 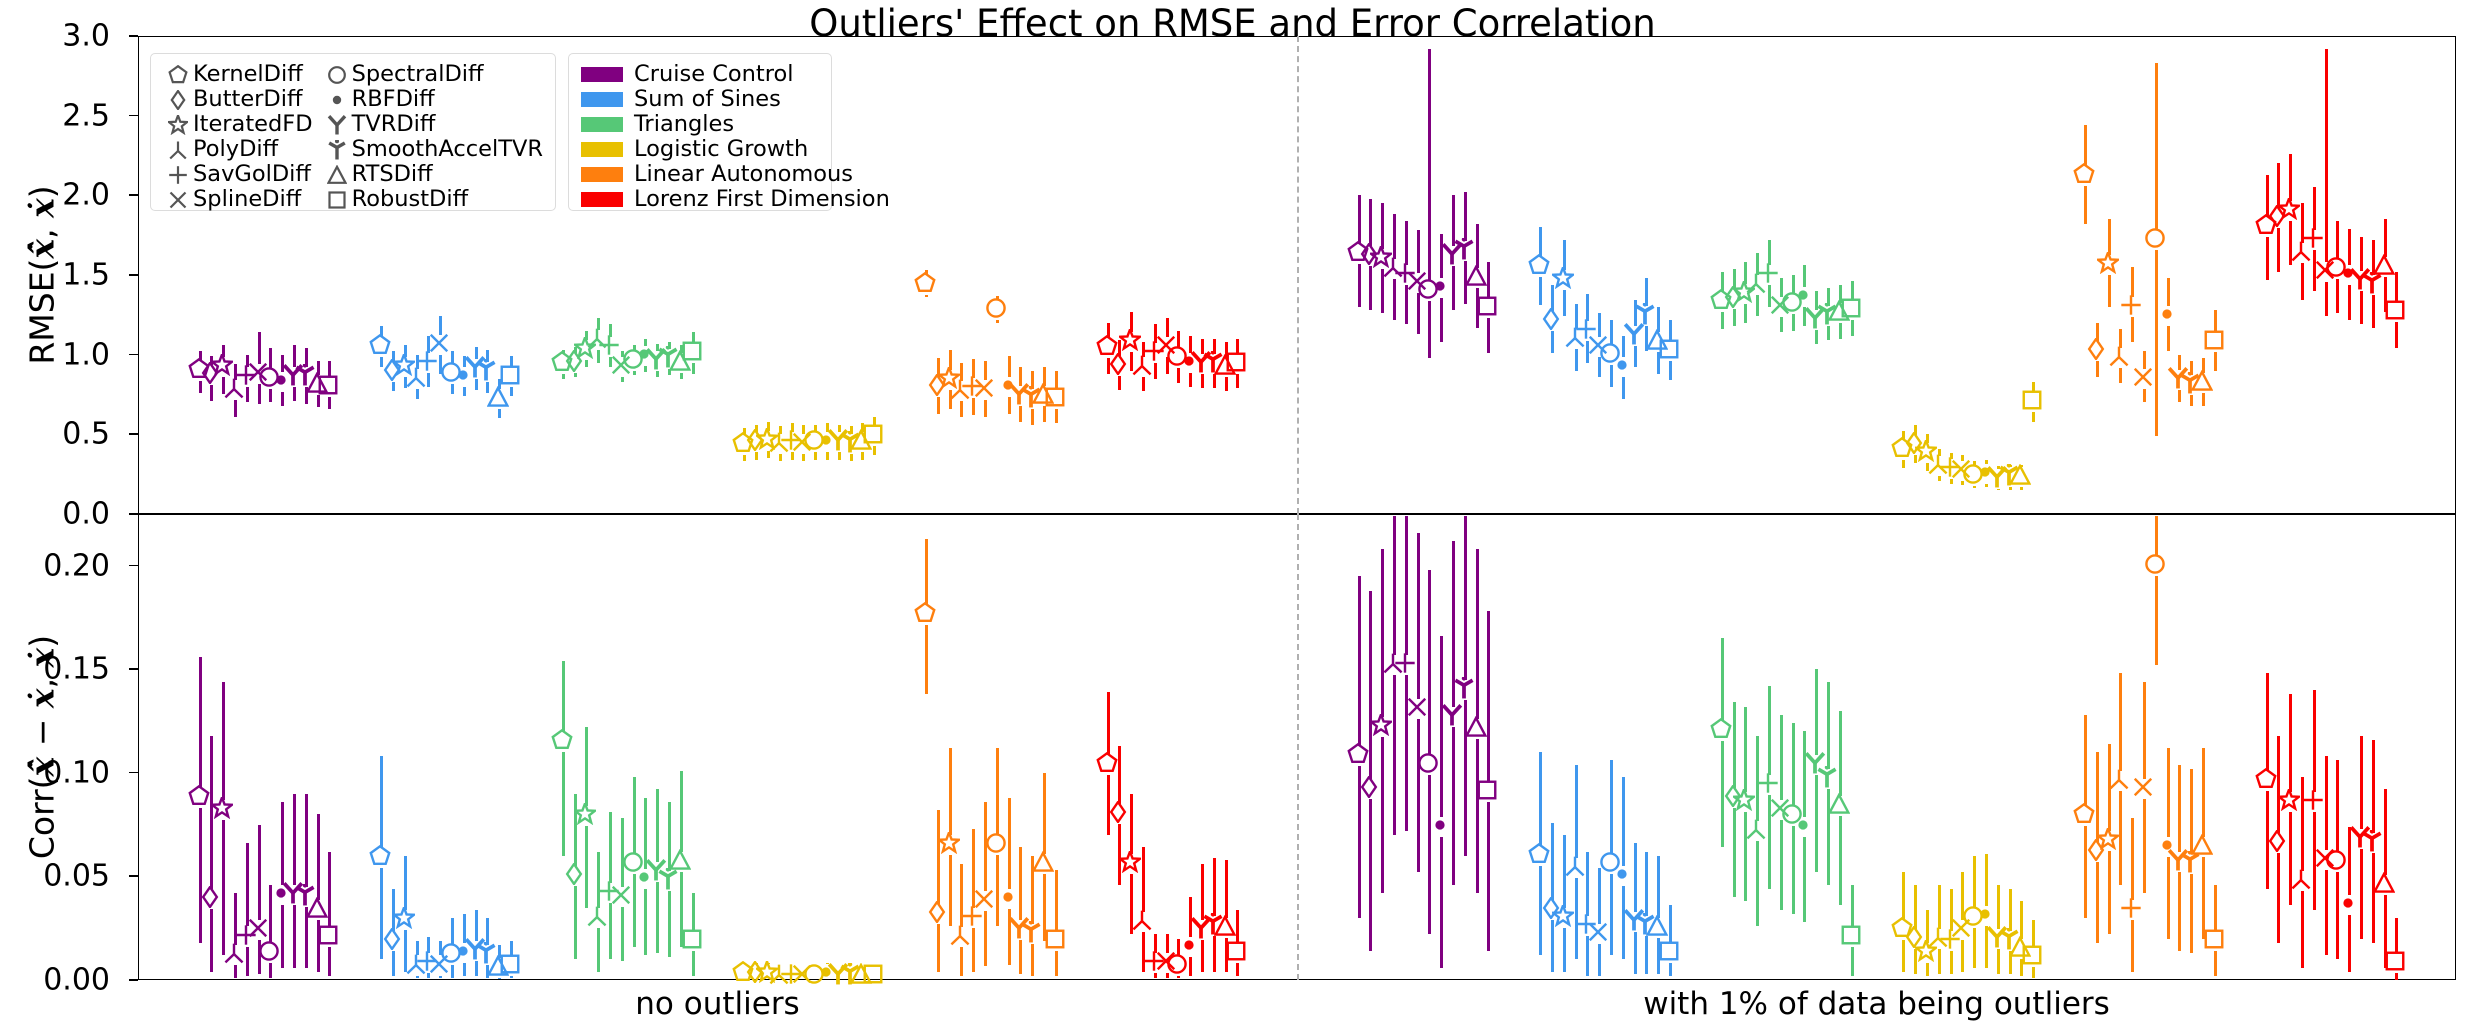 I want to click on system-legend-item-lorenz-first-dimension: Lorenz First Dimension, so click(x=735, y=199).